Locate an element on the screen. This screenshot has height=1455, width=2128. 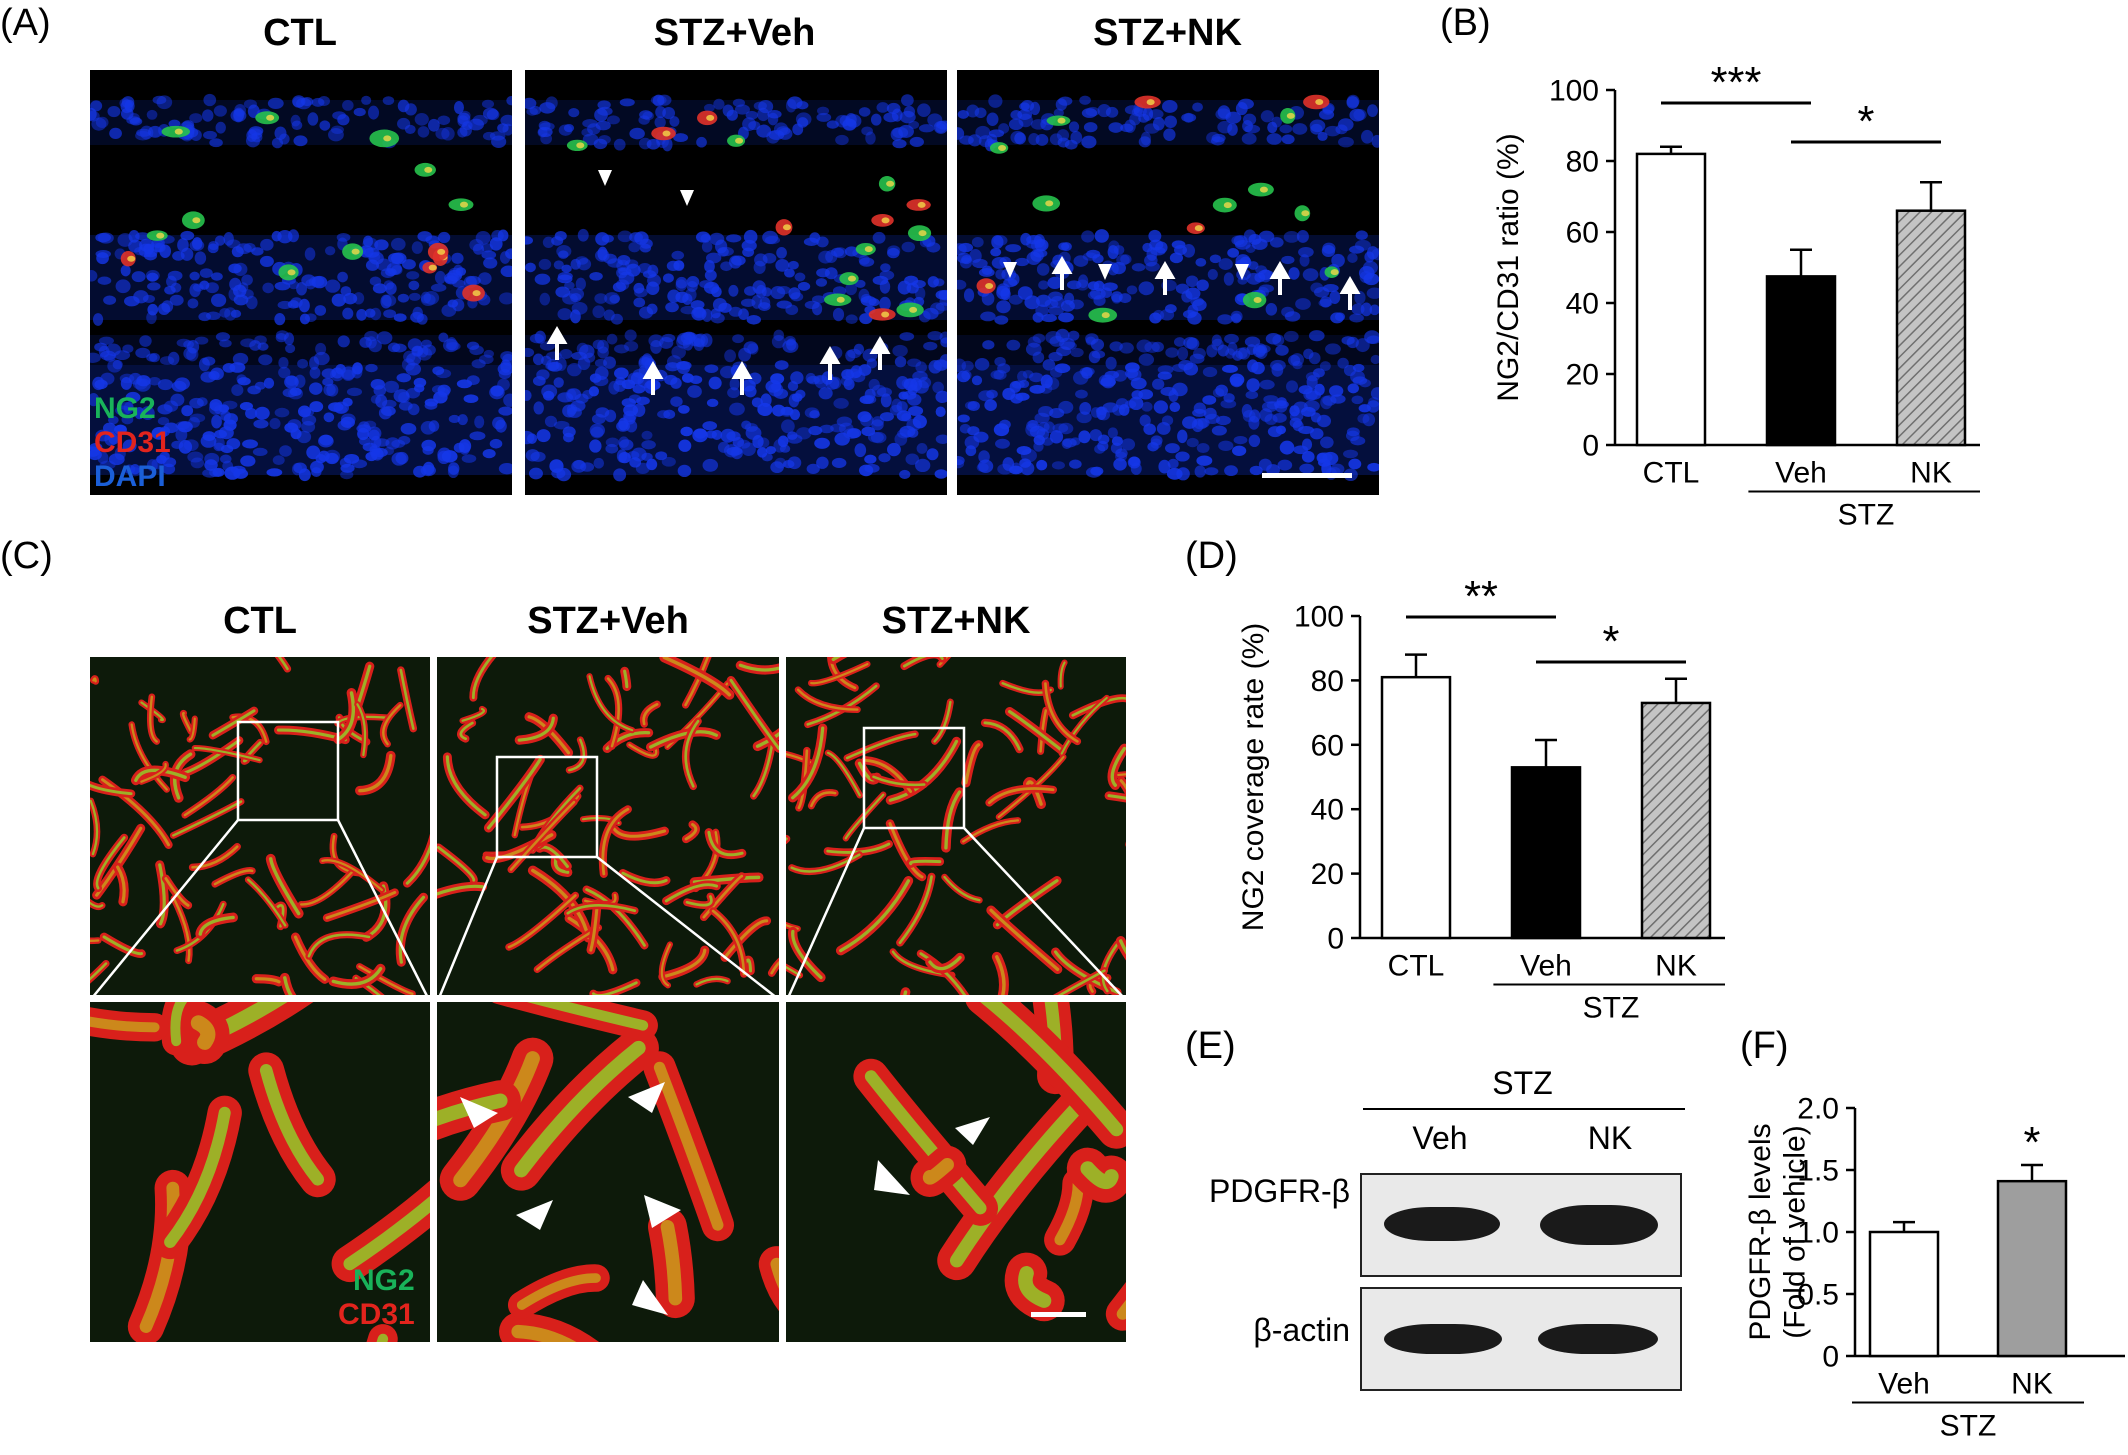
y-tick-label: 0 is located at coordinates (1590, 446).